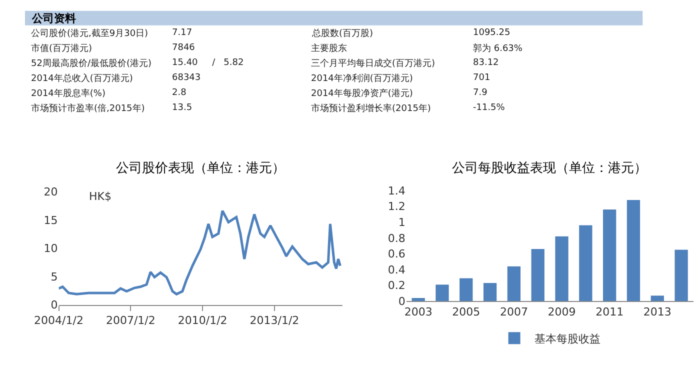 The image size is (700, 382). What do you see at coordinates (186, 78) in the screenshot?
I see `text: 68343` at bounding box center [186, 78].